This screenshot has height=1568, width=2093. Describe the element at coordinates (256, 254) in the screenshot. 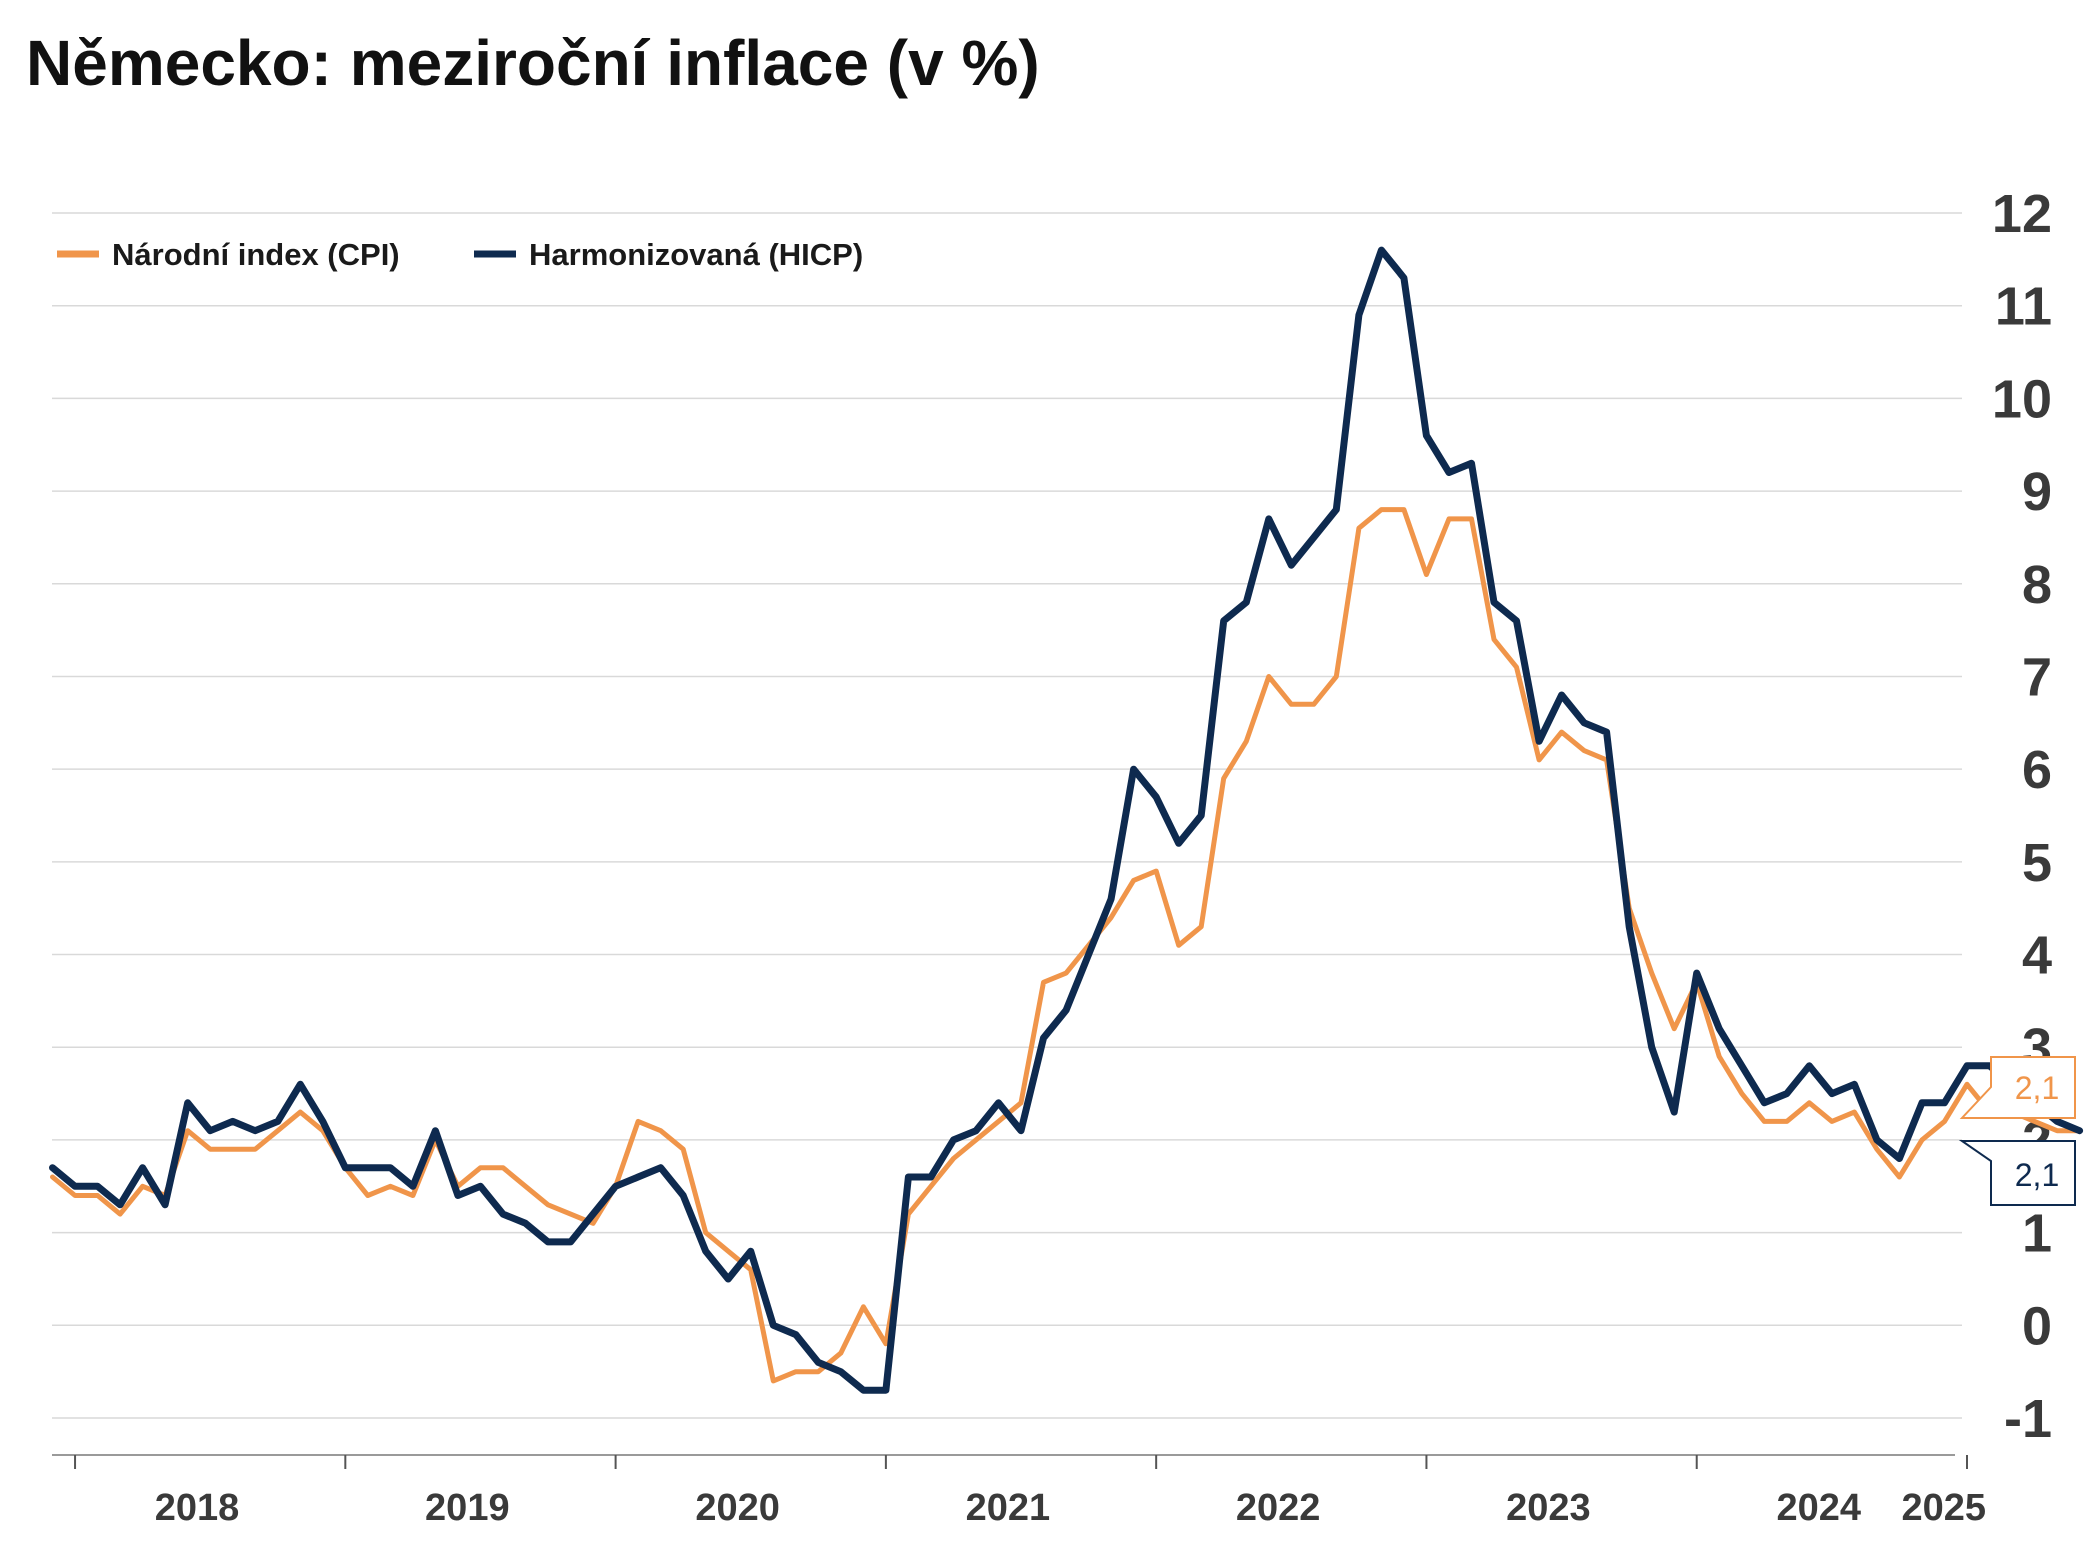

I see `legend-label-cpi: Národní index (CPI)` at that location.